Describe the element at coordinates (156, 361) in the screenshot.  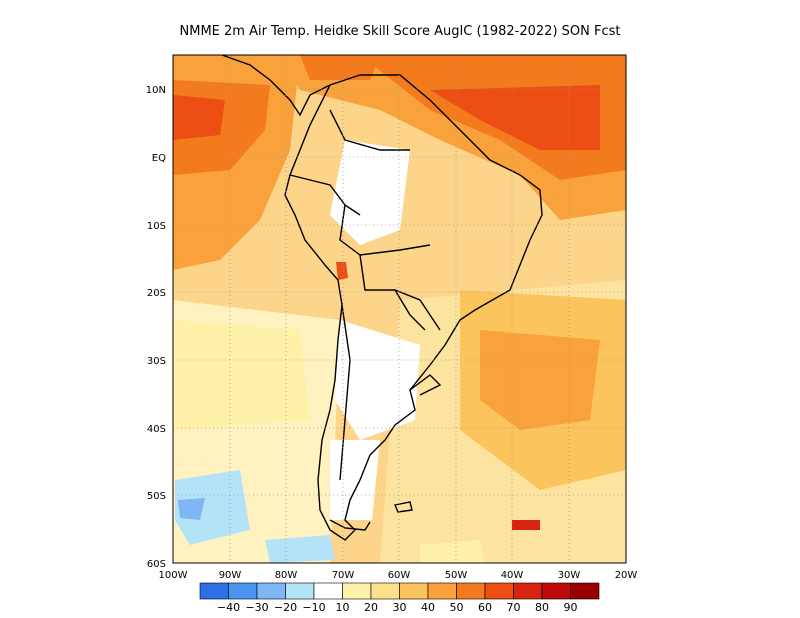
I see `lat-tick-label: 30S` at that location.